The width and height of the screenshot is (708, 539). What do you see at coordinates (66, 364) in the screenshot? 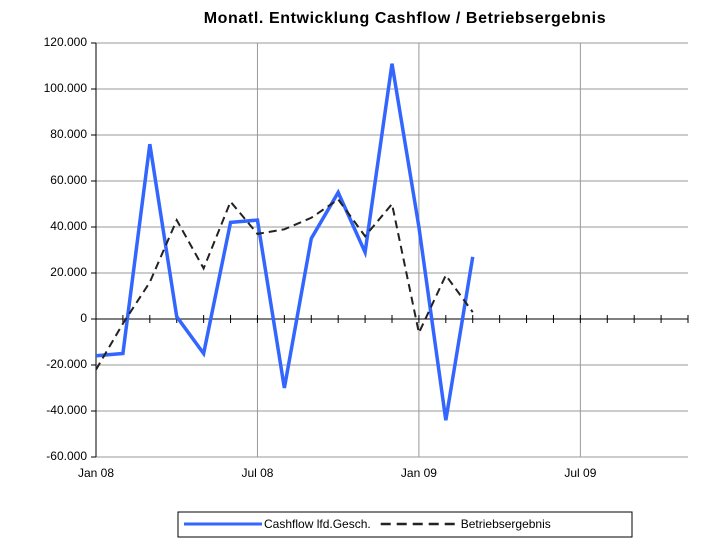
I see `y-tick-label: -20.000` at bounding box center [66, 364].